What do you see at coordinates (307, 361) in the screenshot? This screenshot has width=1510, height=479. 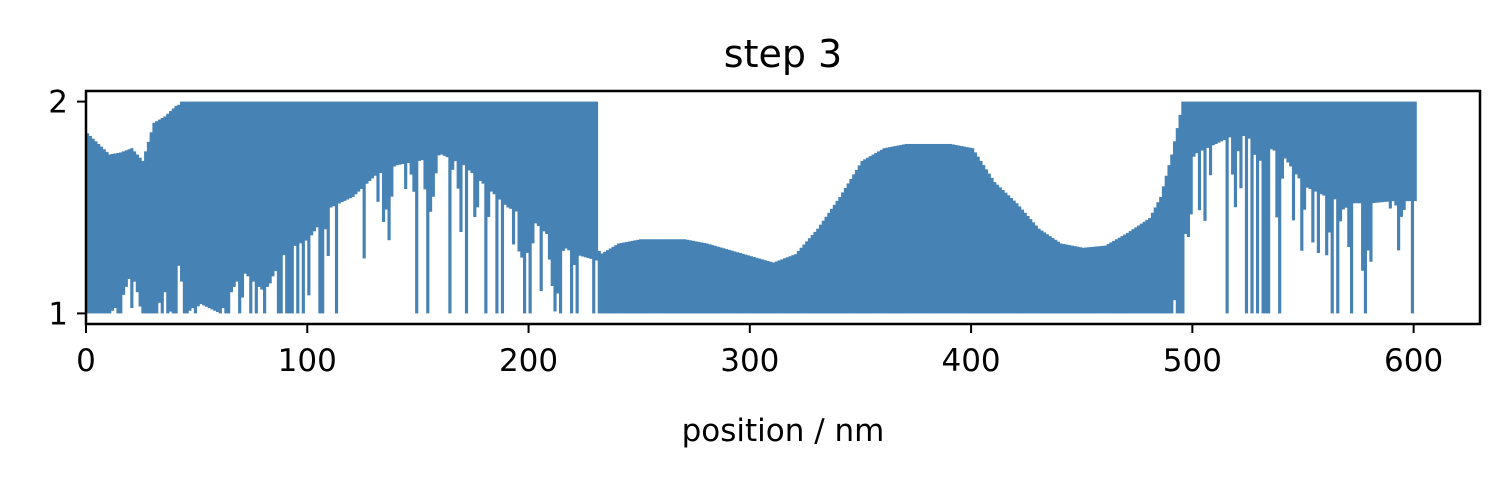 I see `x-tick-label: 100` at bounding box center [307, 361].